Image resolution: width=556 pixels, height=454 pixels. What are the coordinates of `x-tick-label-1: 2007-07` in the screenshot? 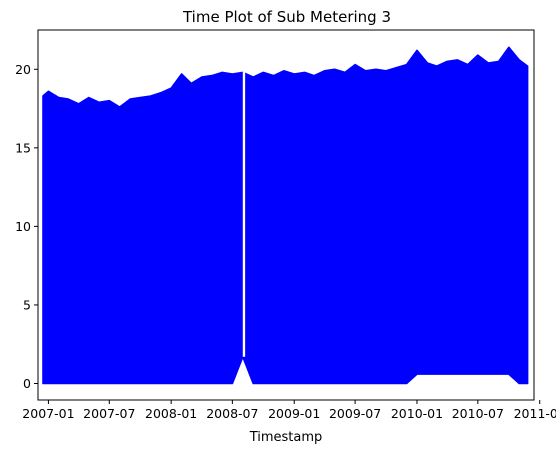 It's located at (109, 413).